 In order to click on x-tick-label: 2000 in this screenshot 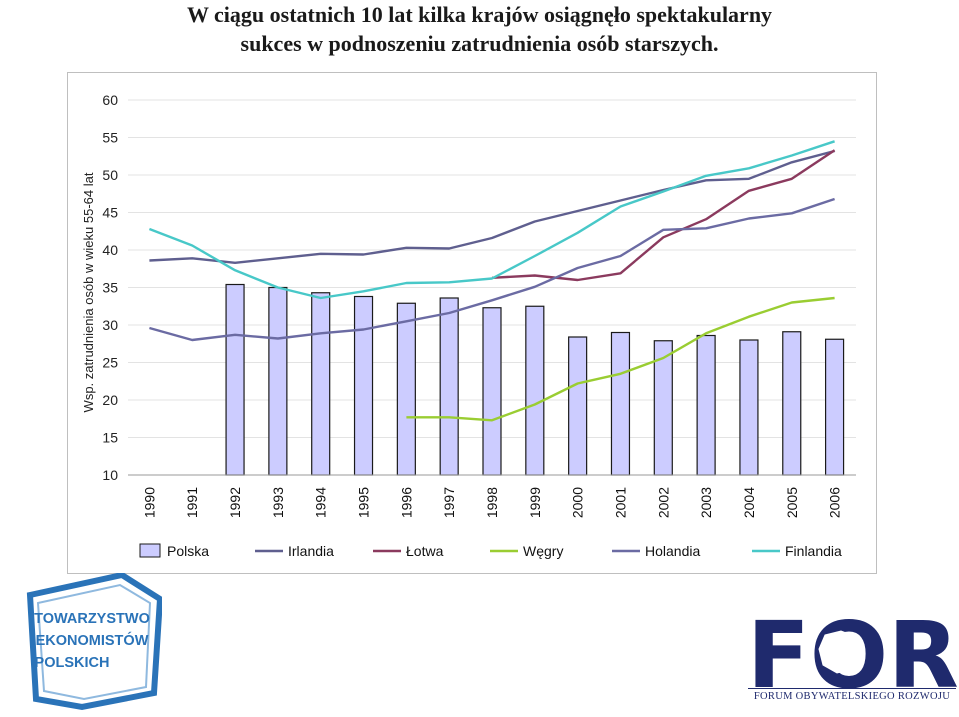, I will do `click(578, 502)`.